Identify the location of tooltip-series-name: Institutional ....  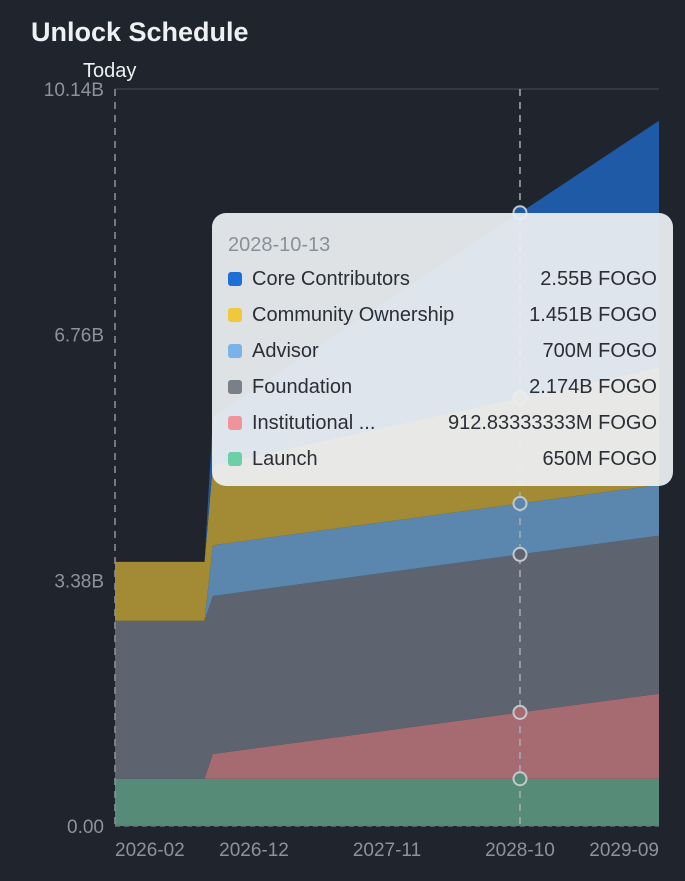
(314, 422).